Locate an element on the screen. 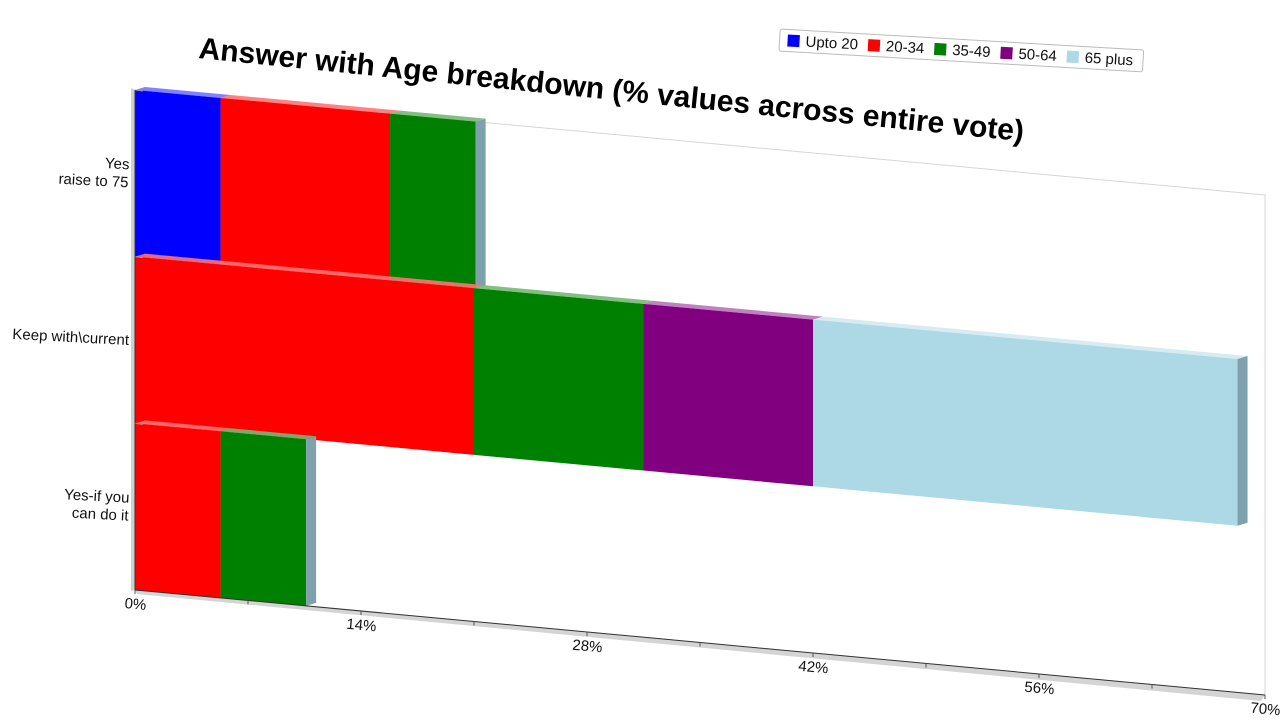 This screenshot has width=1280, height=720. legend: Upto 20 20-34 35-49 50-64 65 plus is located at coordinates (961, 50).